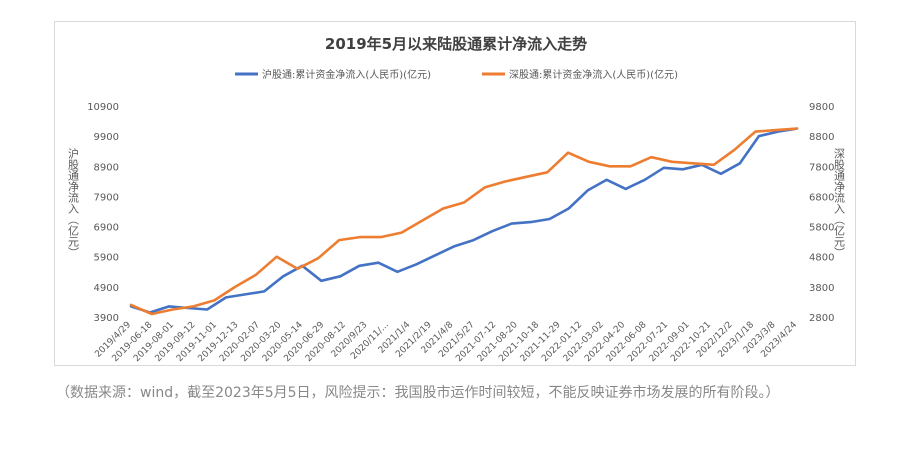 The image size is (913, 454). Describe the element at coordinates (106, 167) in the screenshot. I see `left-tick-label: 8900` at that location.